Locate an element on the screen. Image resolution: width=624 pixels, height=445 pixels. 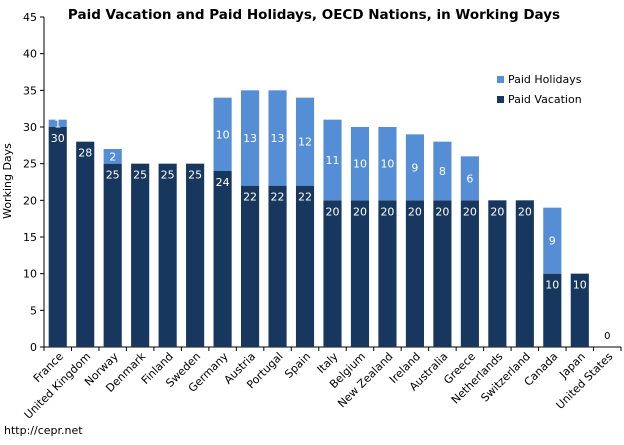
data-label-paid-holidays: 2 is located at coordinates (112, 156).